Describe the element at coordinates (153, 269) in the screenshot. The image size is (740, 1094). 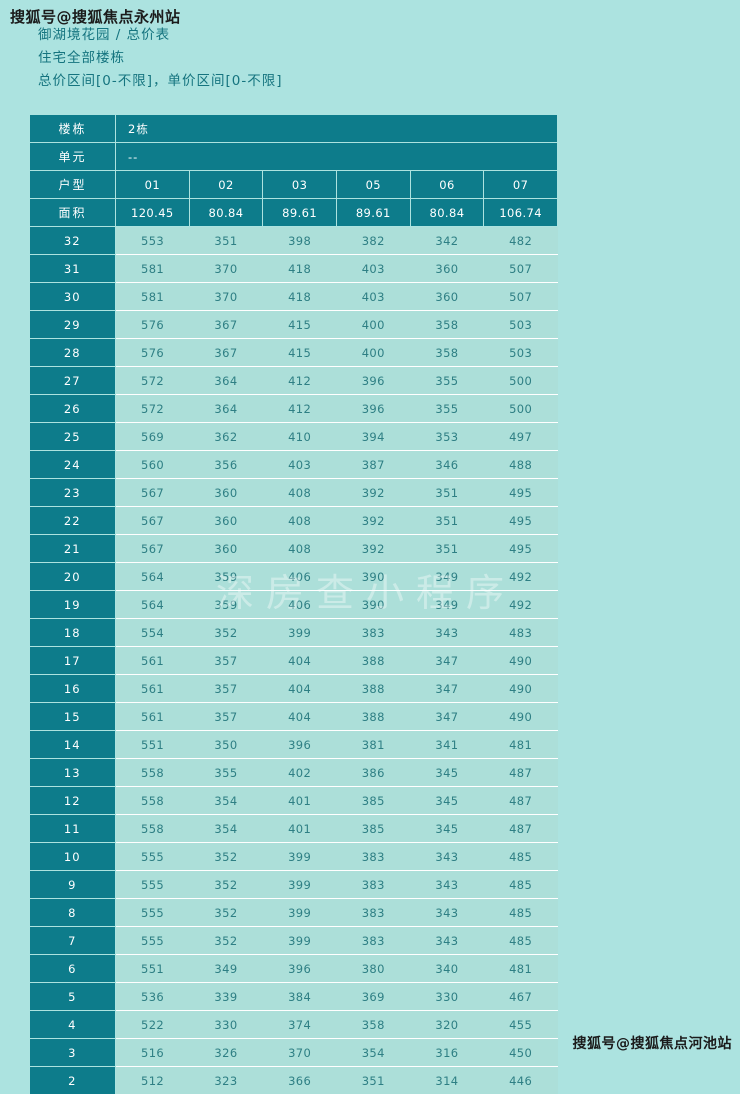
I see `price-cell: 581` at that location.